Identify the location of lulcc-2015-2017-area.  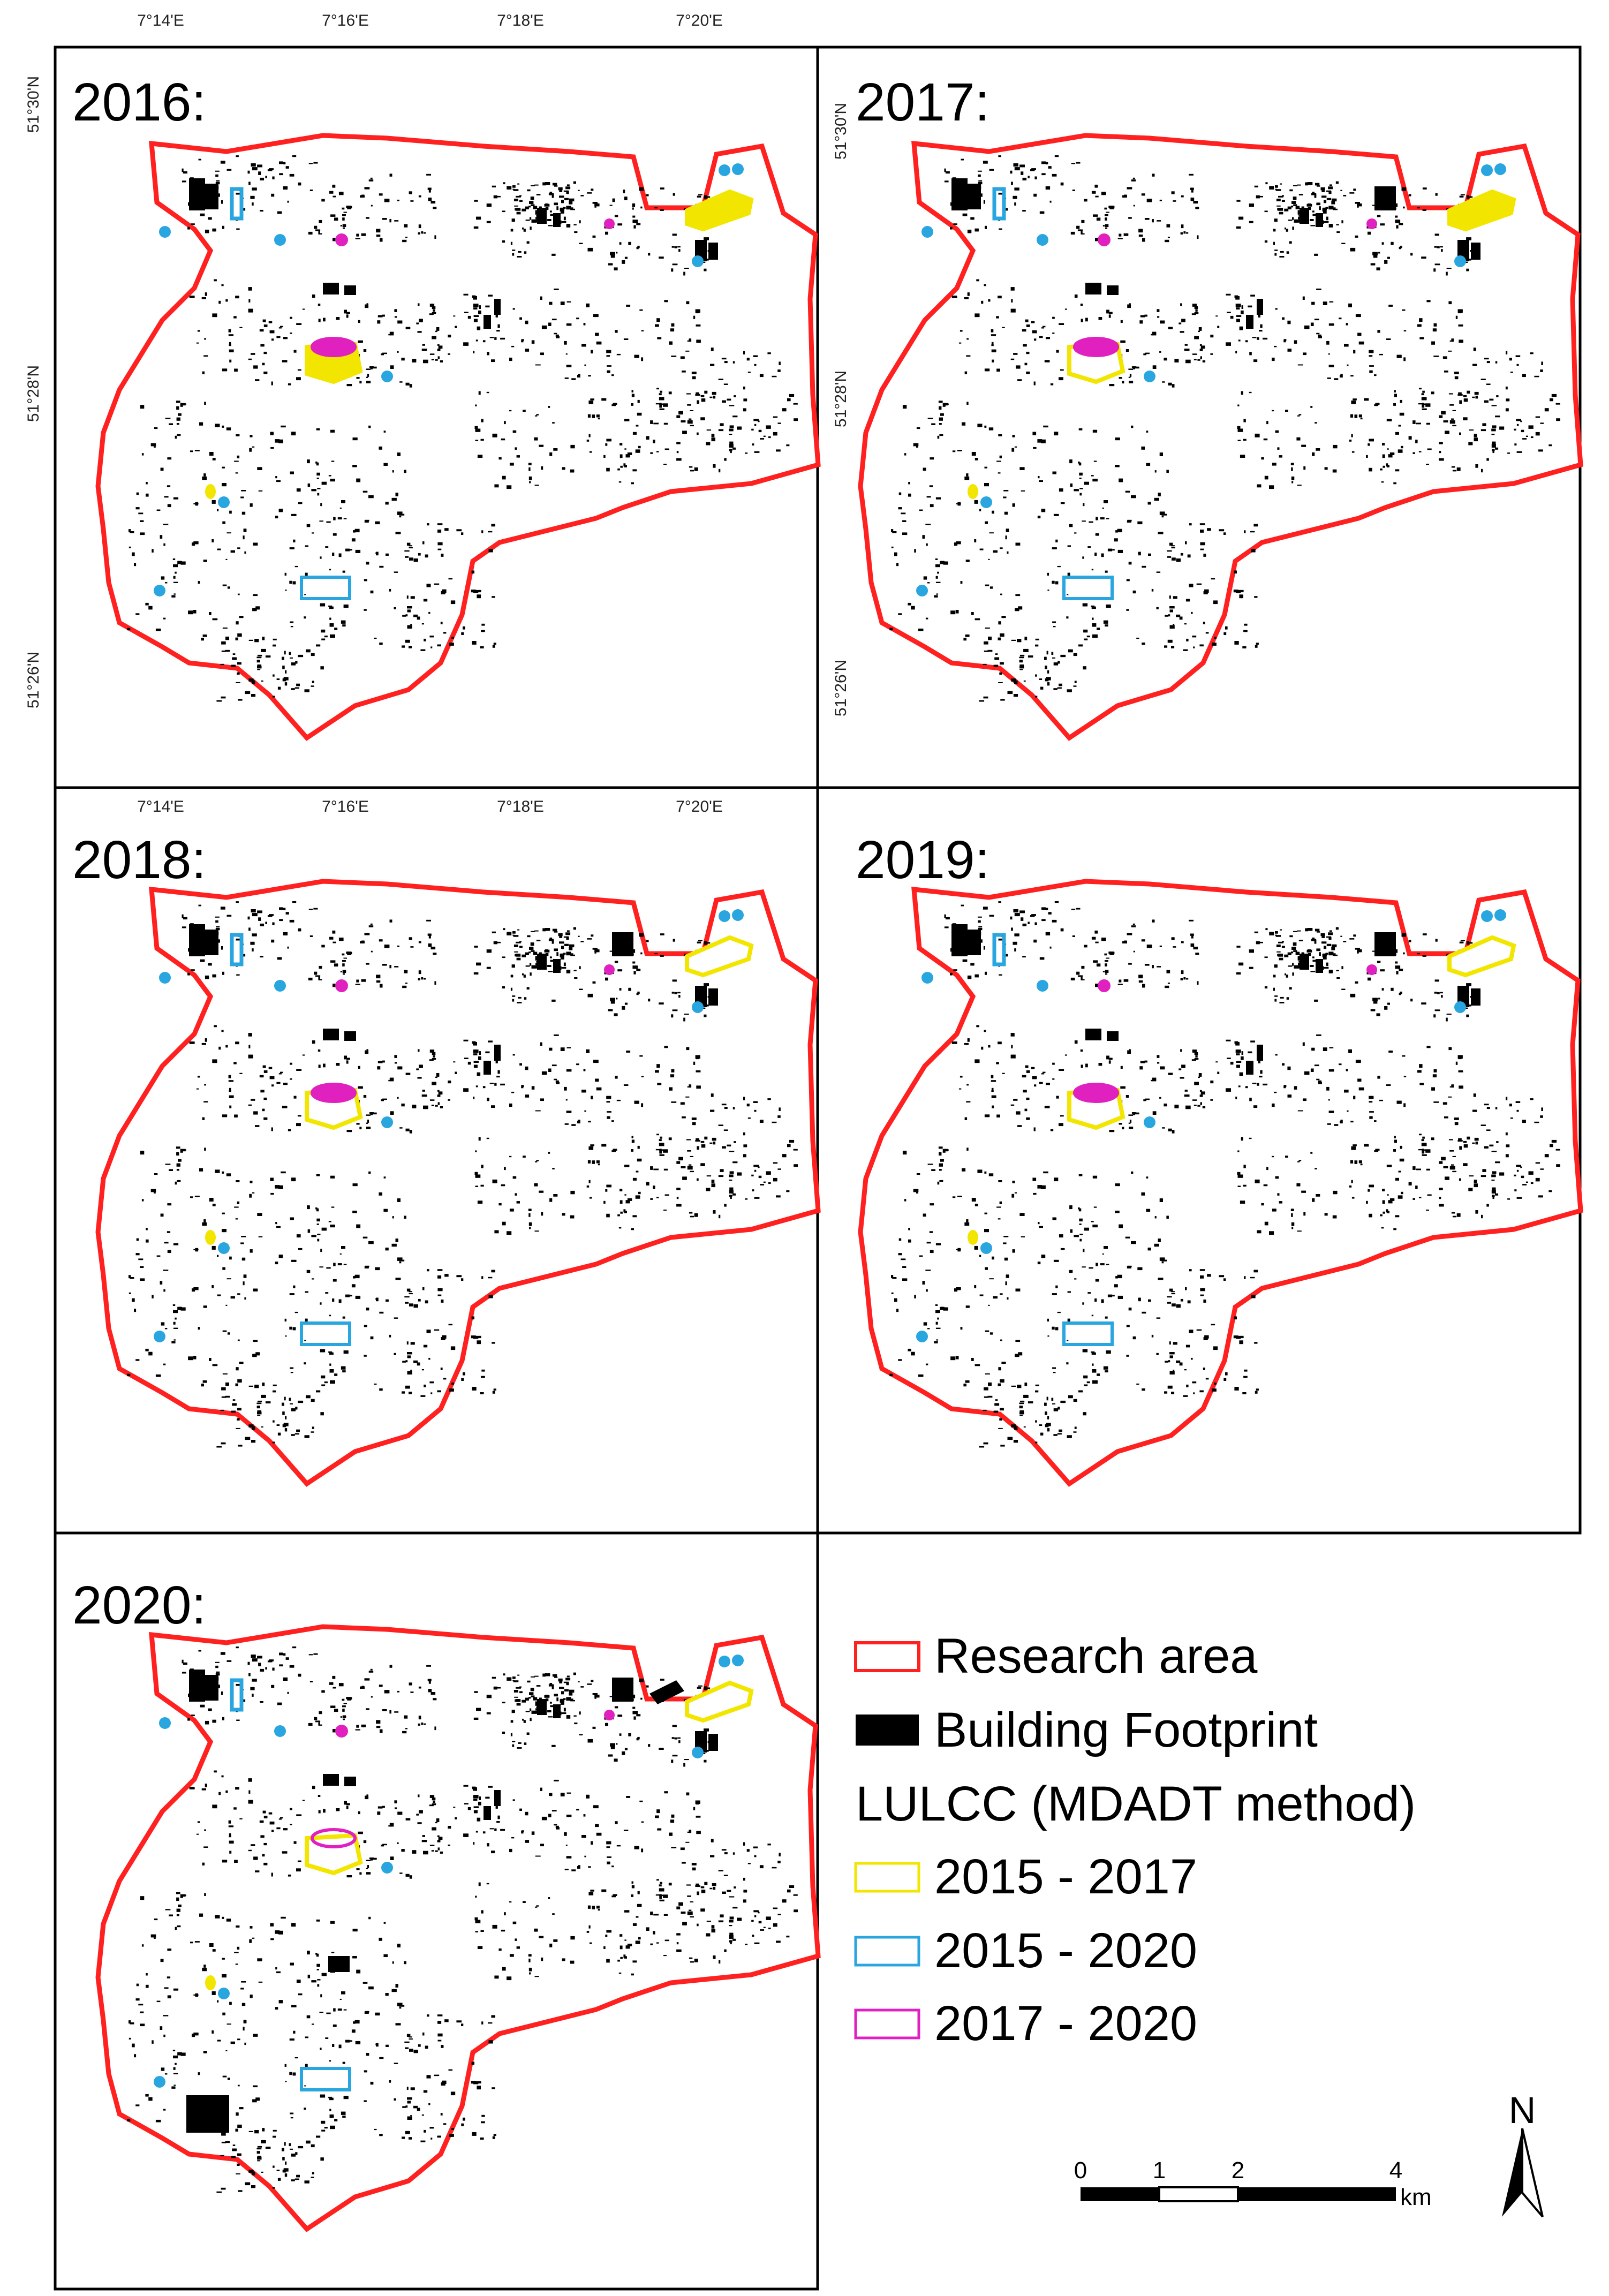
(719, 956).